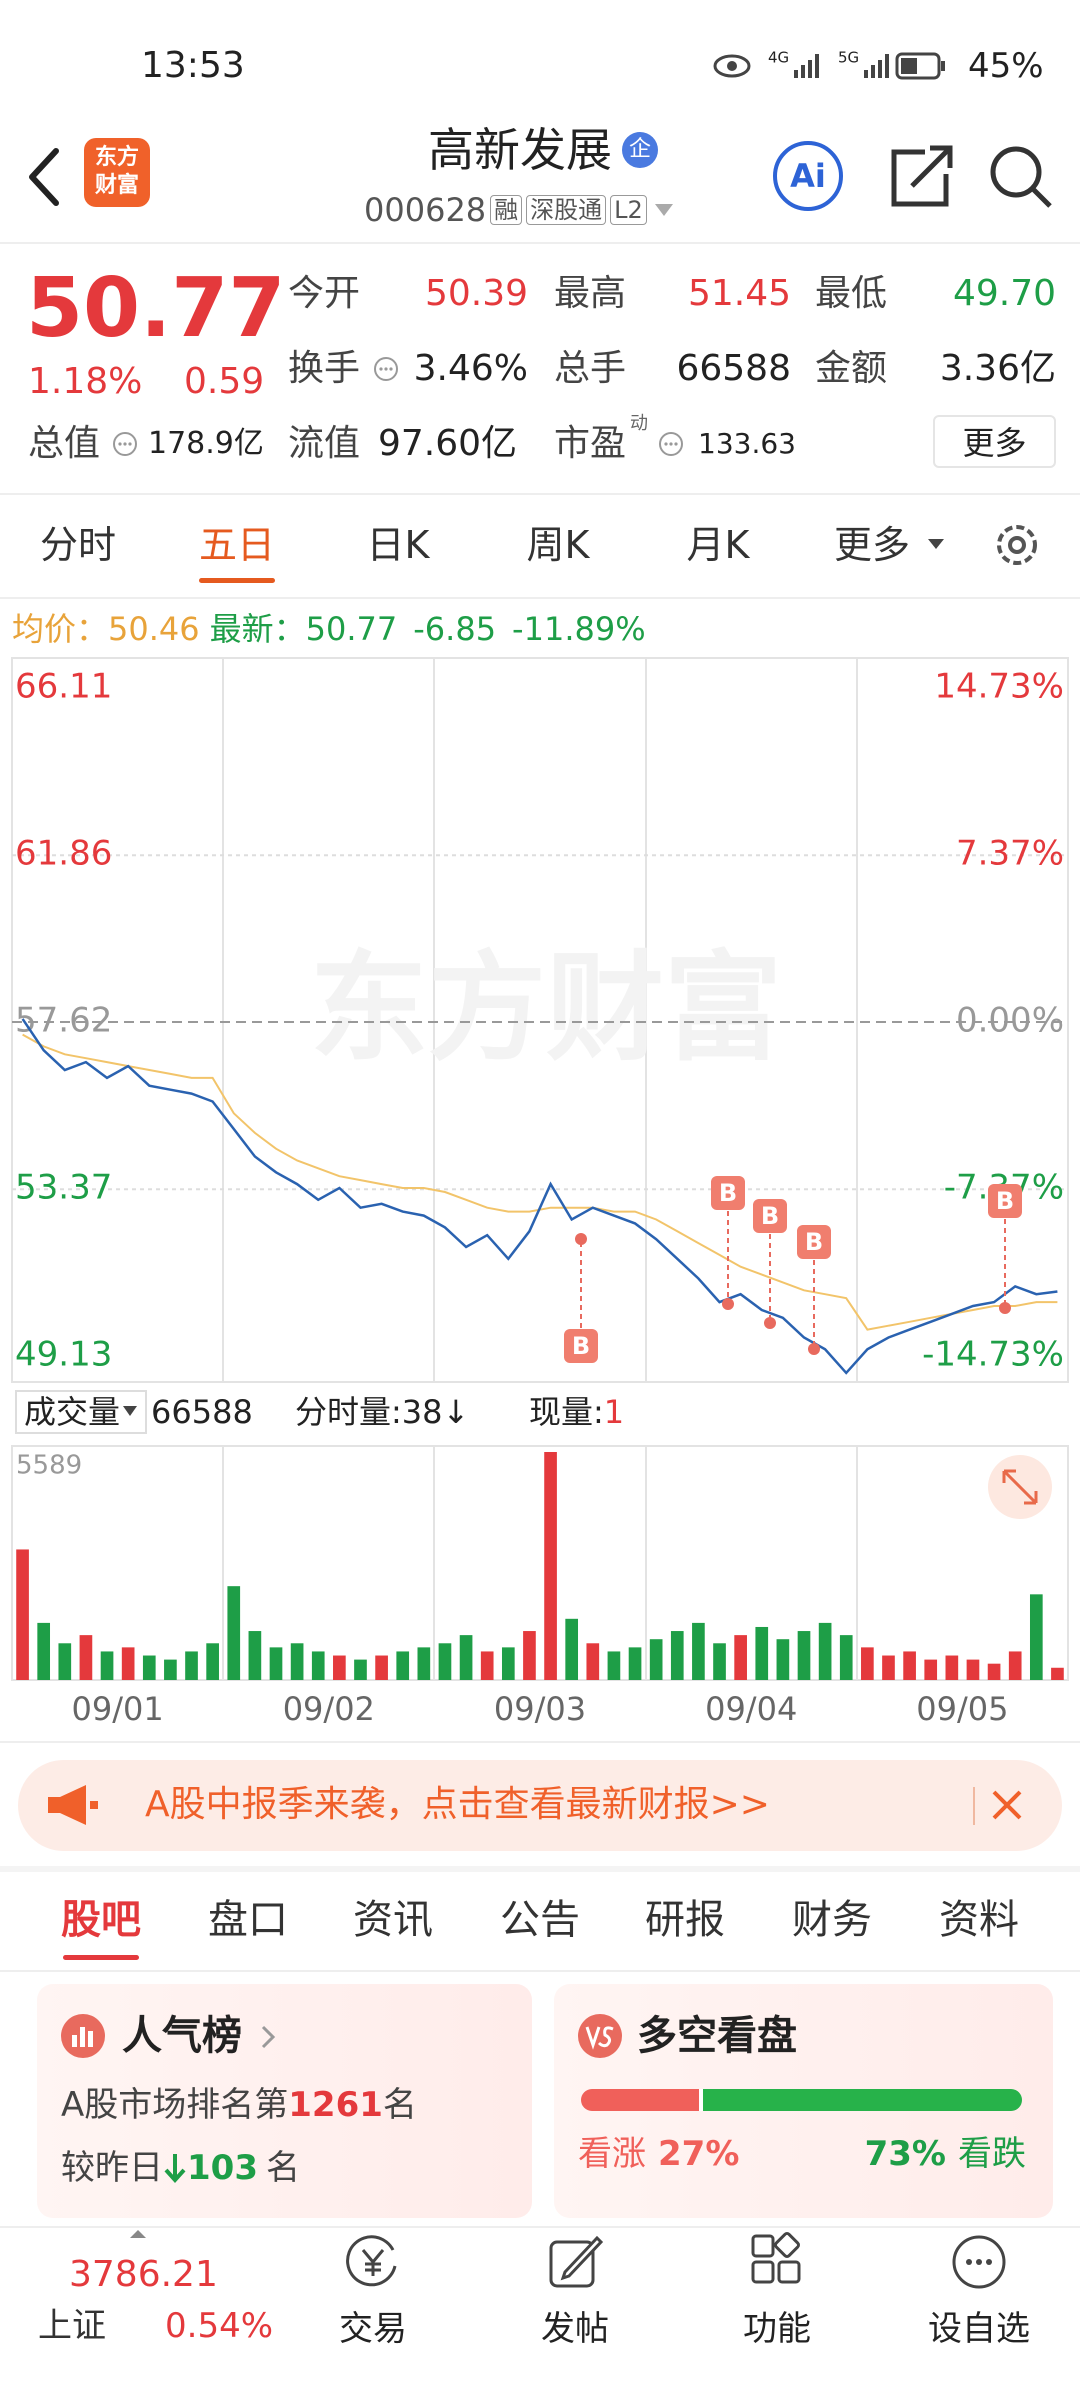  I want to click on network-label: 4G, so click(779, 57).